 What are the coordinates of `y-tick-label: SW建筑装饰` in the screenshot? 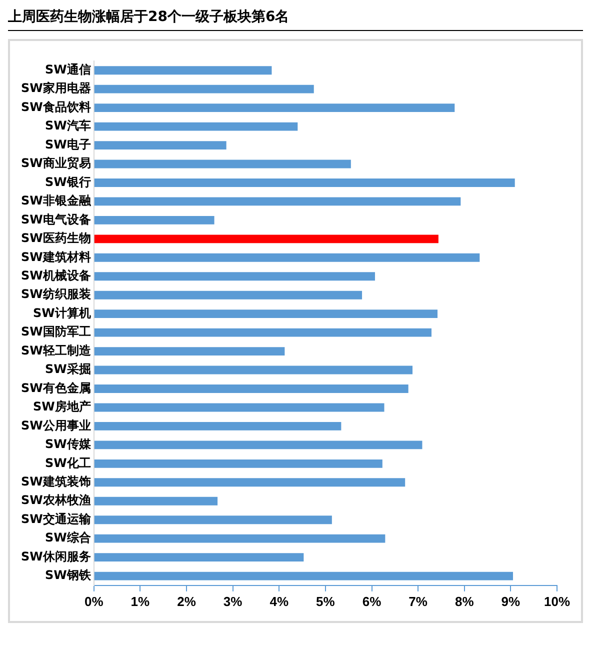 It's located at (55, 481).